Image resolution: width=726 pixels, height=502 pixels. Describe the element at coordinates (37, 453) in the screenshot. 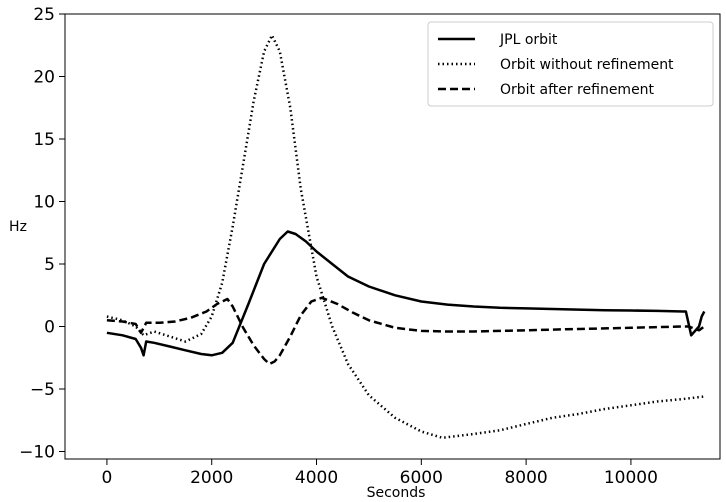

I see `y-tick-label: −10` at that location.